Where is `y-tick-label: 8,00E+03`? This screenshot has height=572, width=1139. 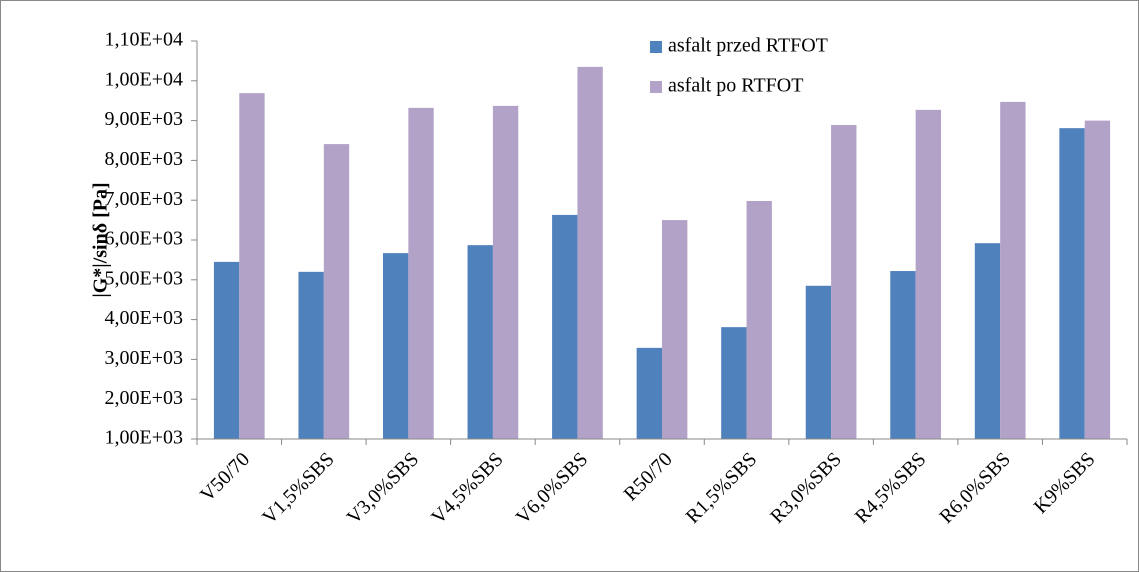
y-tick-label: 8,00E+03 is located at coordinates (144, 159).